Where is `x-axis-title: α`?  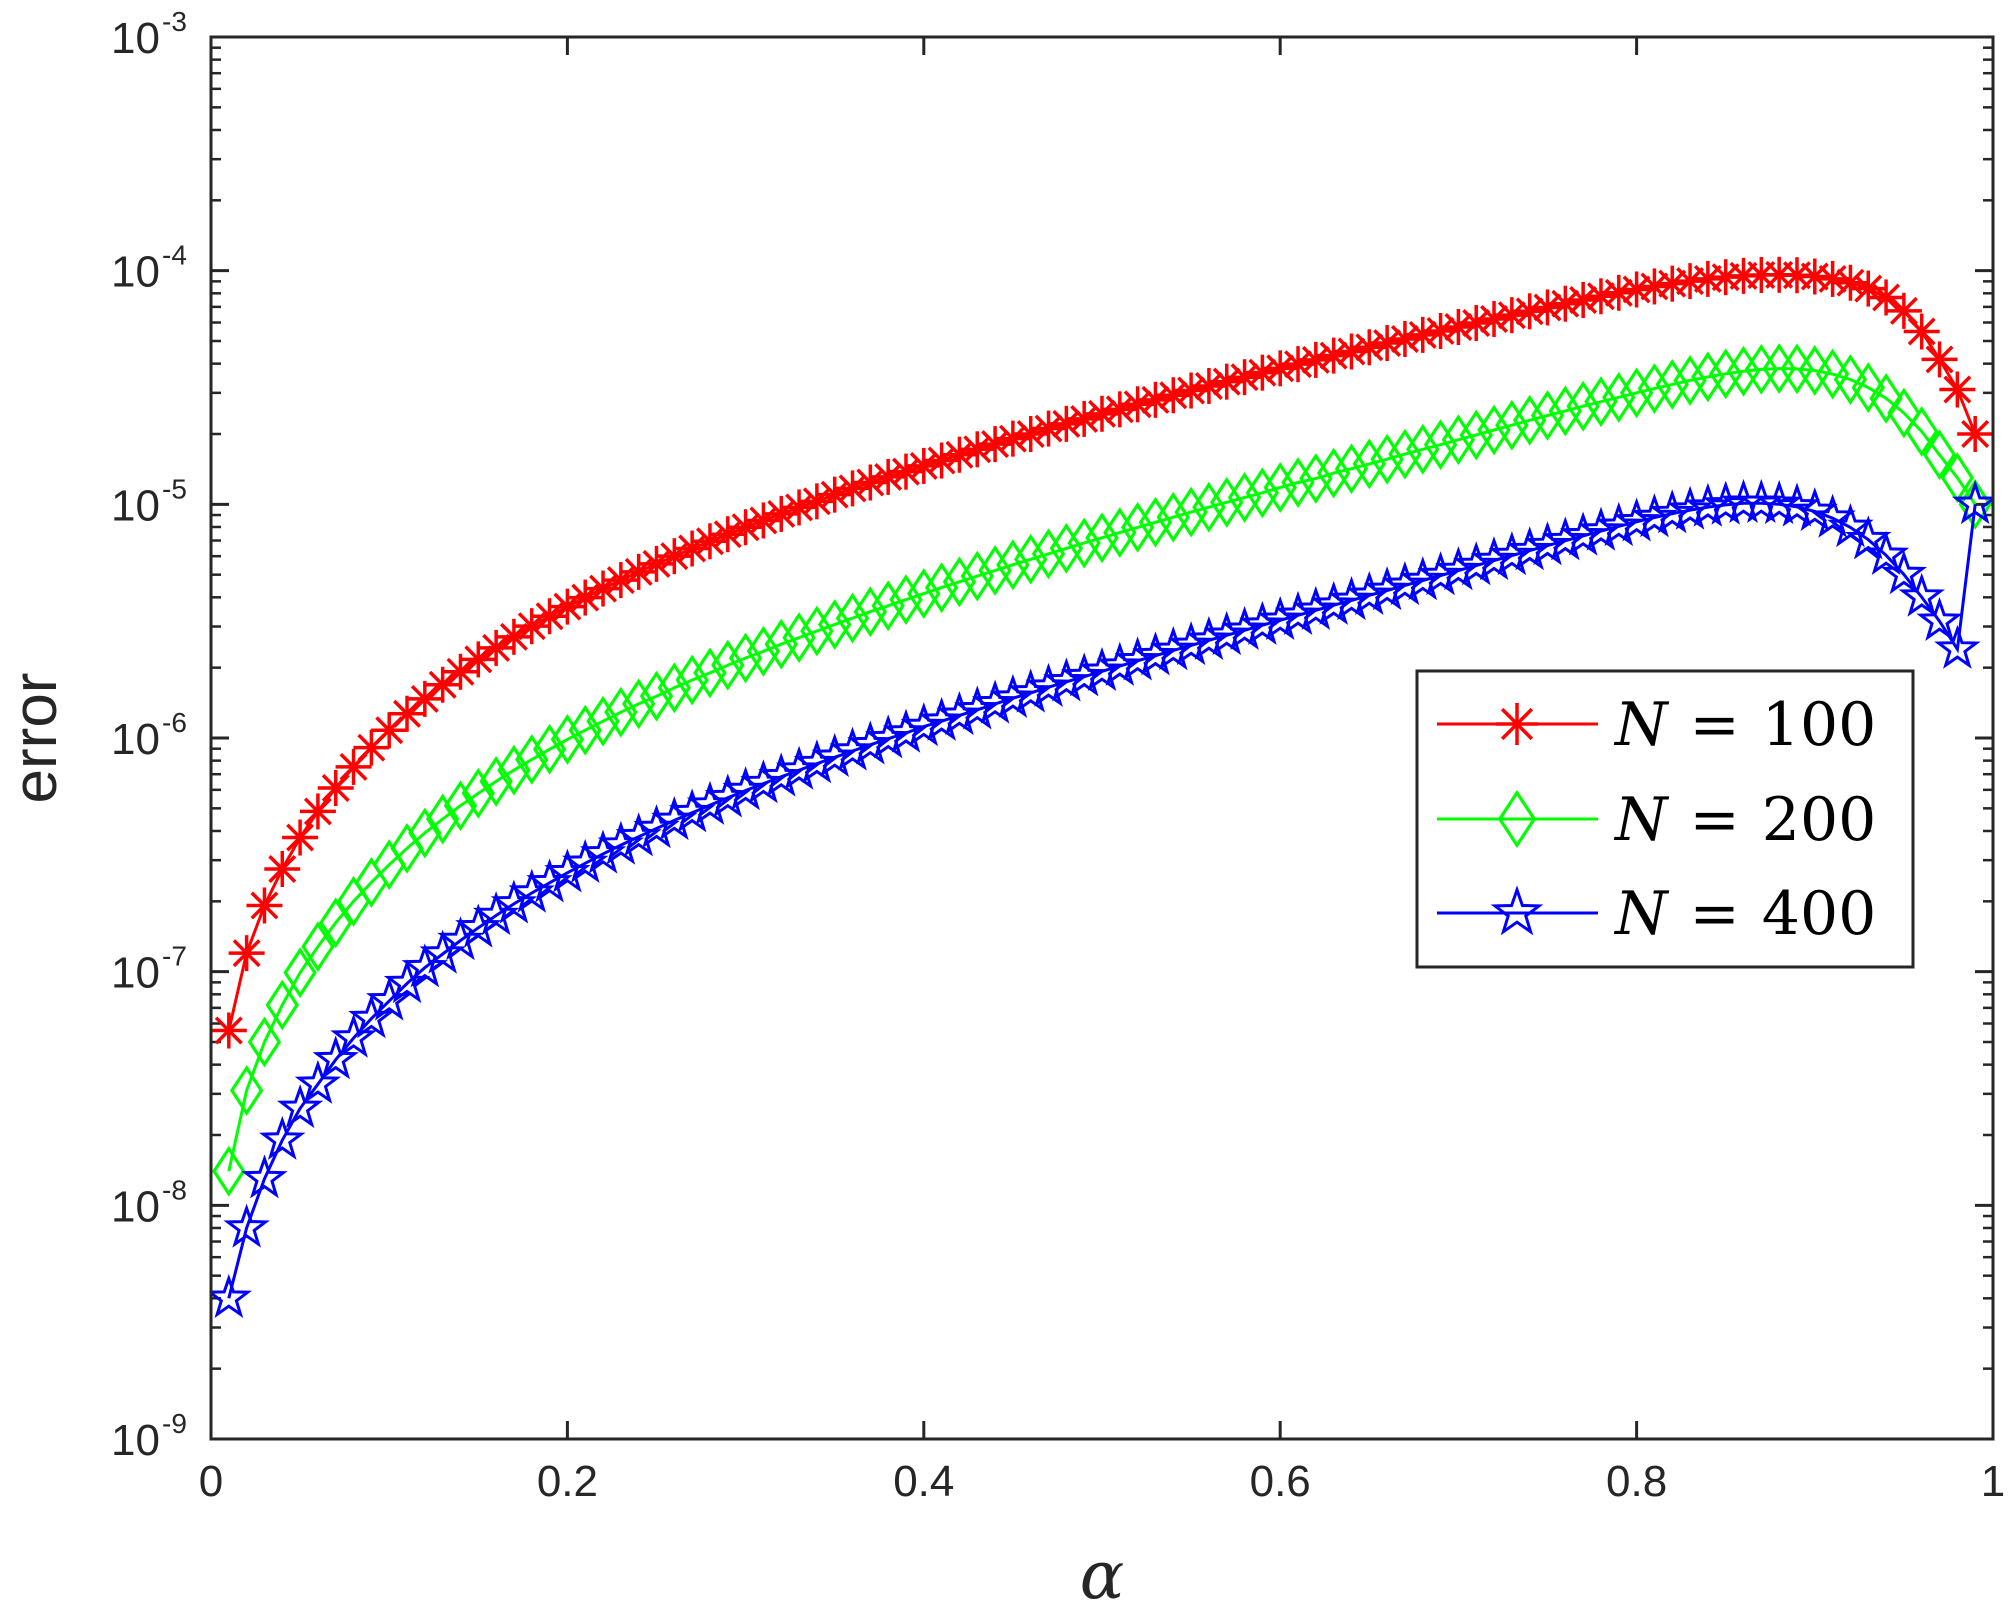
x-axis-title: α is located at coordinates (1102, 1573).